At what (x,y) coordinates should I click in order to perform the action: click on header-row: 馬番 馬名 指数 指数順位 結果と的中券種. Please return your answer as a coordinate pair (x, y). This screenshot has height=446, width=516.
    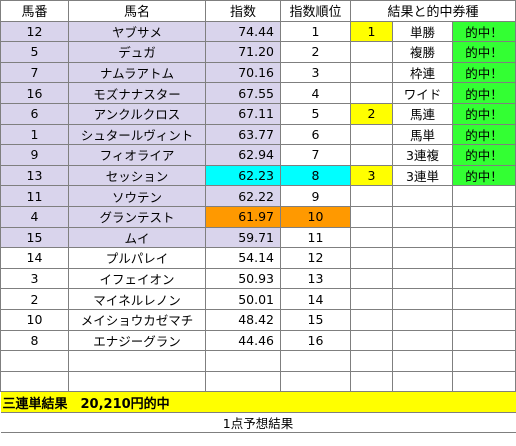
    Looking at the image, I should click on (258, 11).